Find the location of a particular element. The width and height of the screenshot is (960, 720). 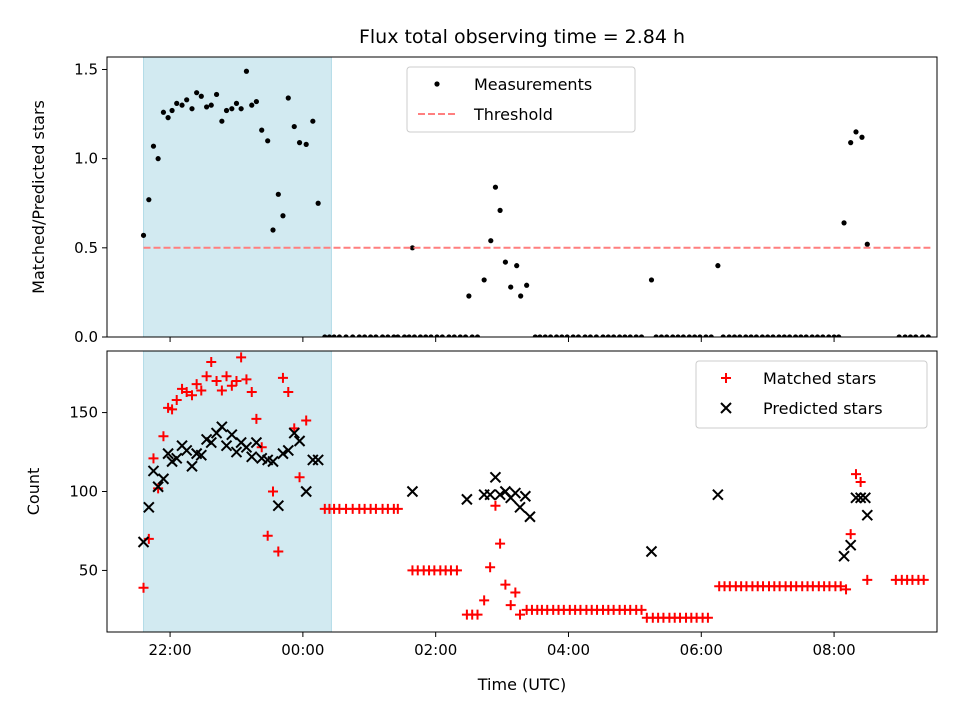

observing-window-span is located at coordinates (237, 197).